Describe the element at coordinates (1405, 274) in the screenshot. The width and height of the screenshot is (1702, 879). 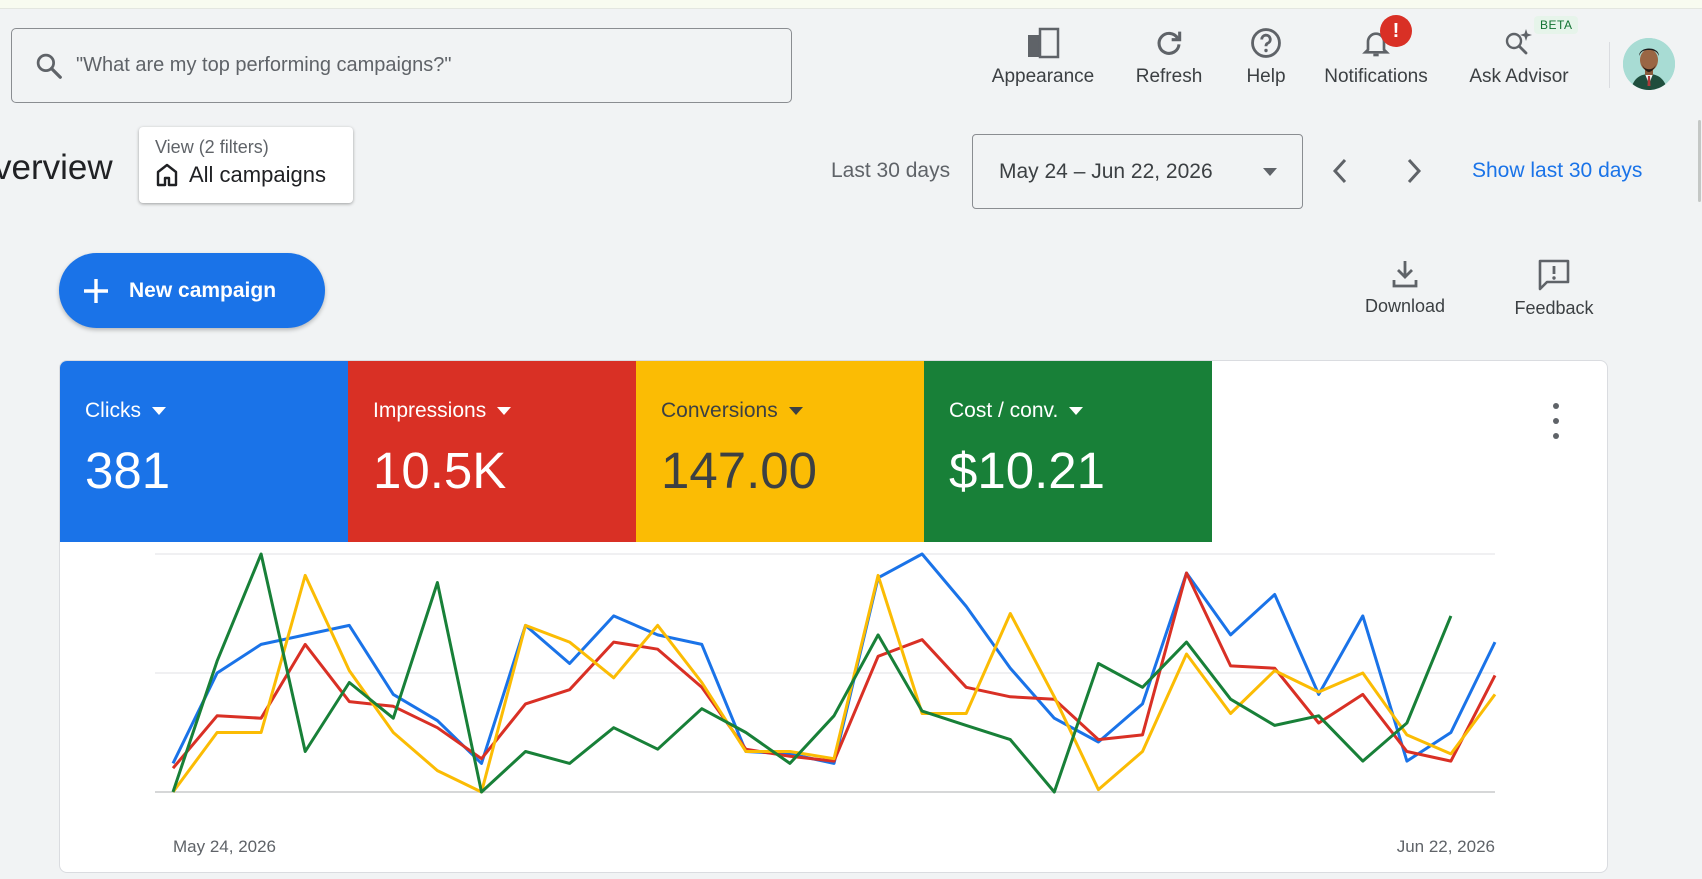
I see `download-icon` at that location.